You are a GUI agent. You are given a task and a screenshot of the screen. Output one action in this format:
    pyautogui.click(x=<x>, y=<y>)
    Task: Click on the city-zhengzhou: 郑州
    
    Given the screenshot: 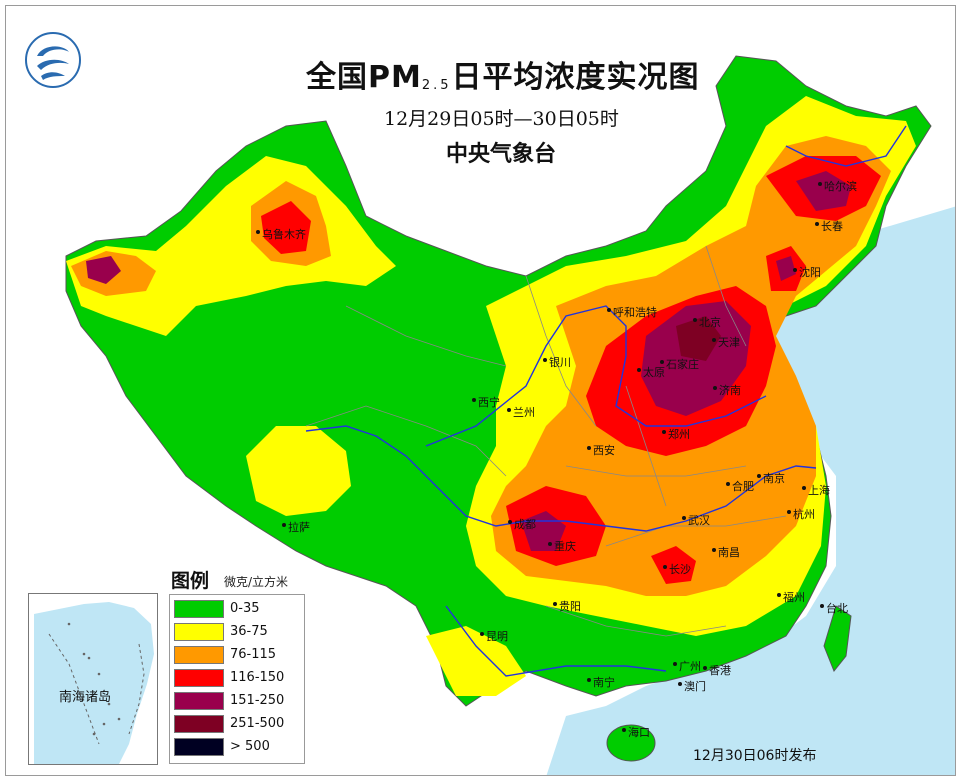 What is the action you would take?
    pyautogui.click(x=676, y=434)
    